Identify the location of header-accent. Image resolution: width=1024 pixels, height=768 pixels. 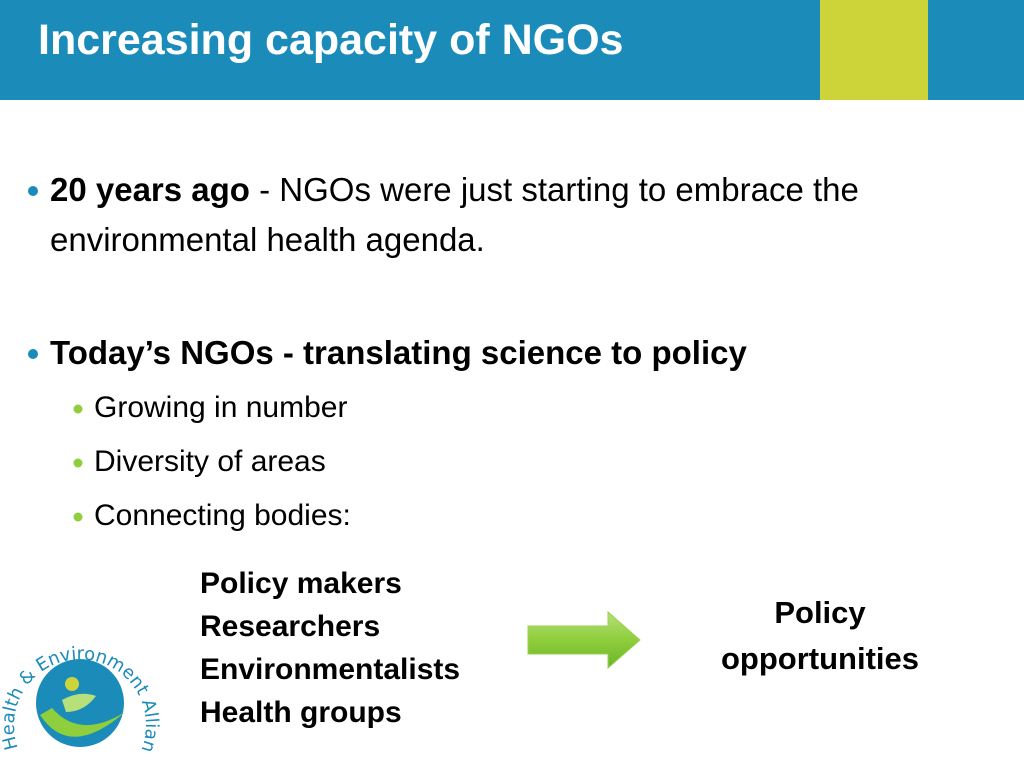
(874, 50).